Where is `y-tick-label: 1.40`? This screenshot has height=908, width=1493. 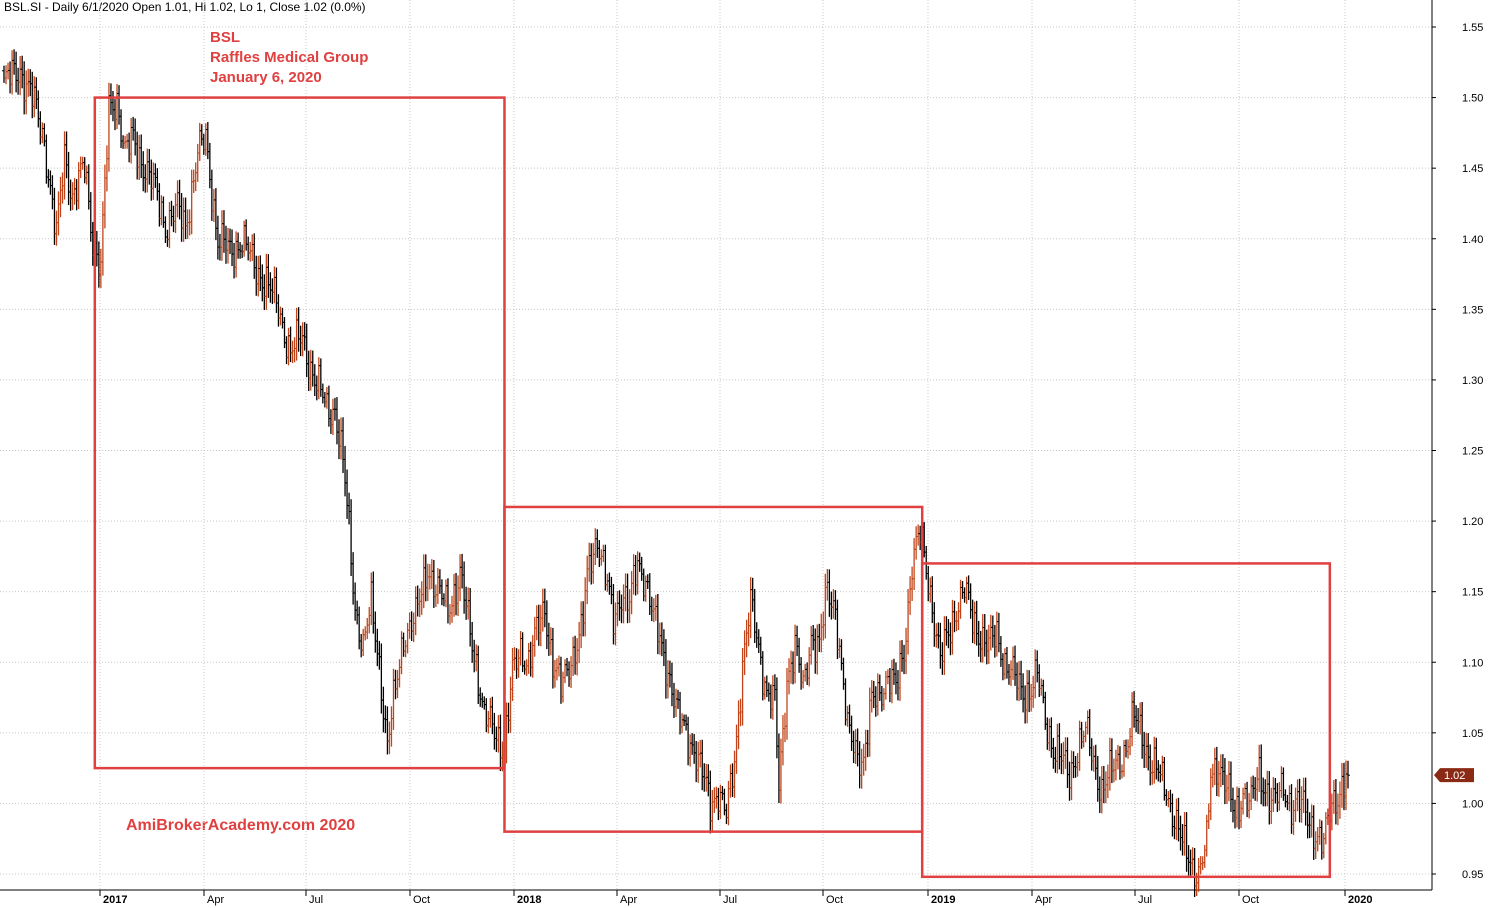 y-tick-label: 1.40 is located at coordinates (1472, 240).